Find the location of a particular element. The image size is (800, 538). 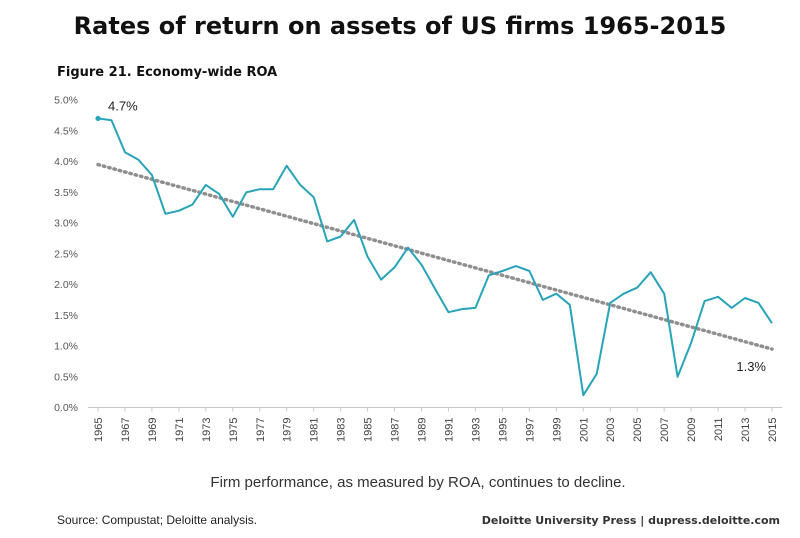

source-note: Source: Compustat; Deloitte analysis. is located at coordinates (157, 520).